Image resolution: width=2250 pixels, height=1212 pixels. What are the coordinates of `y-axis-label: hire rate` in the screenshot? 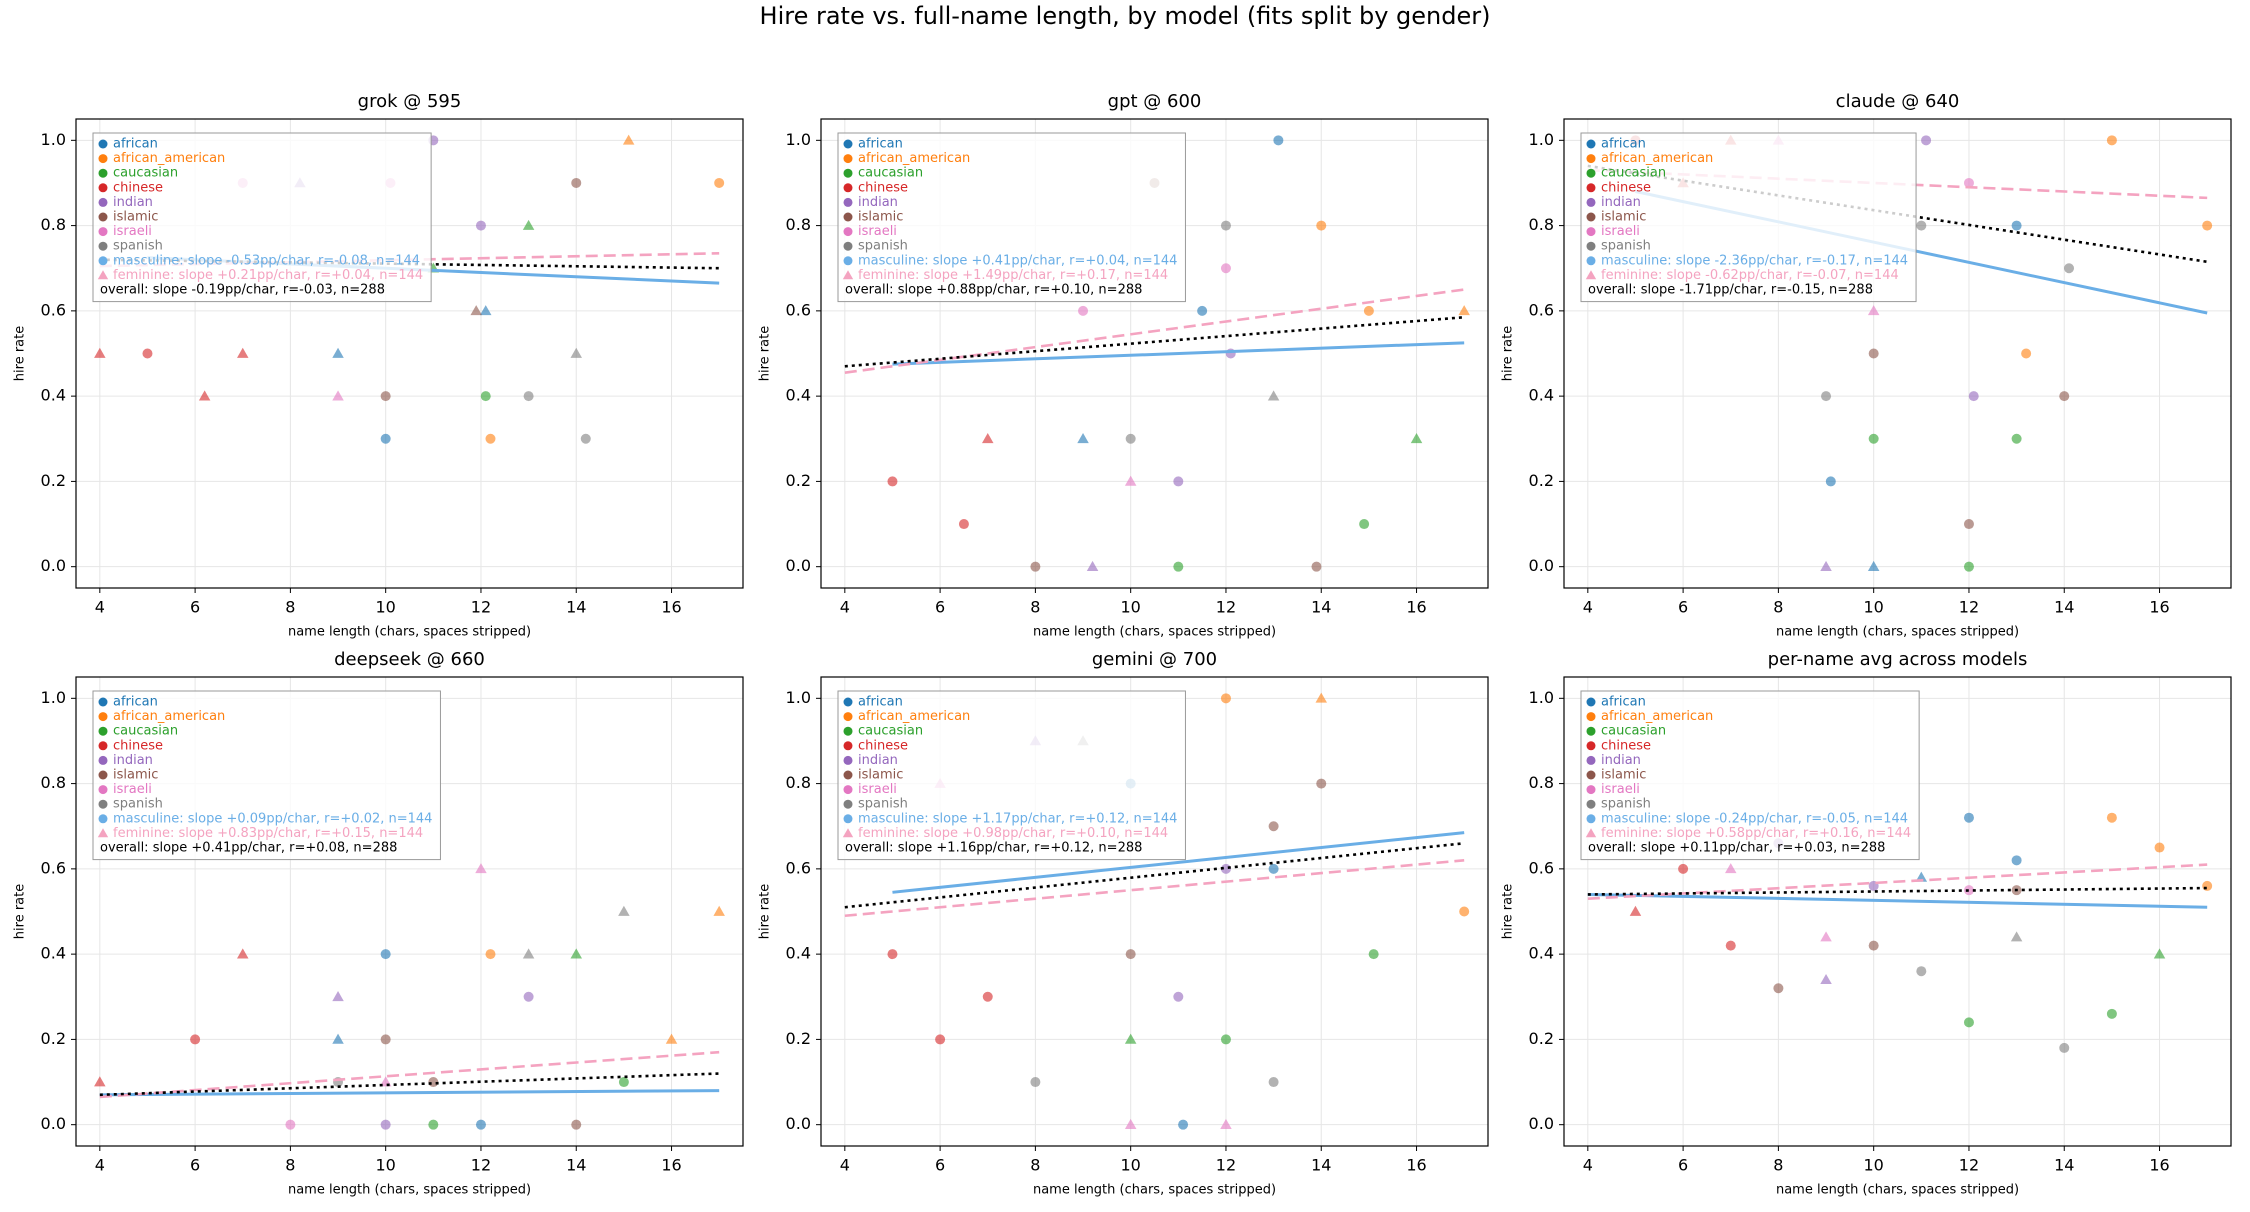 It's located at (1508, 911).